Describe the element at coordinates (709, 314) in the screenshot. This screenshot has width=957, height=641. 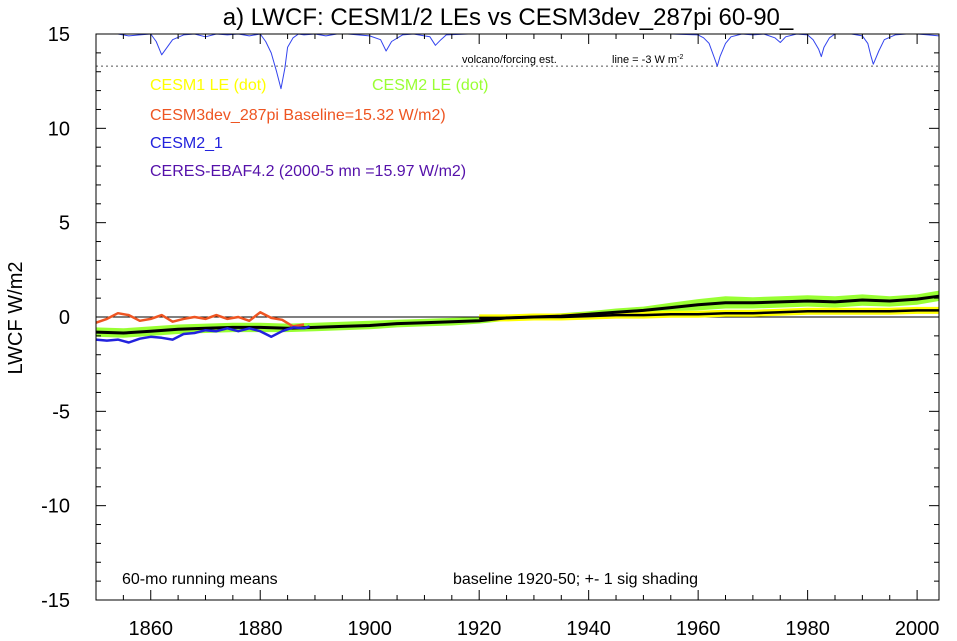
I see `cesm1-mean-line` at that location.